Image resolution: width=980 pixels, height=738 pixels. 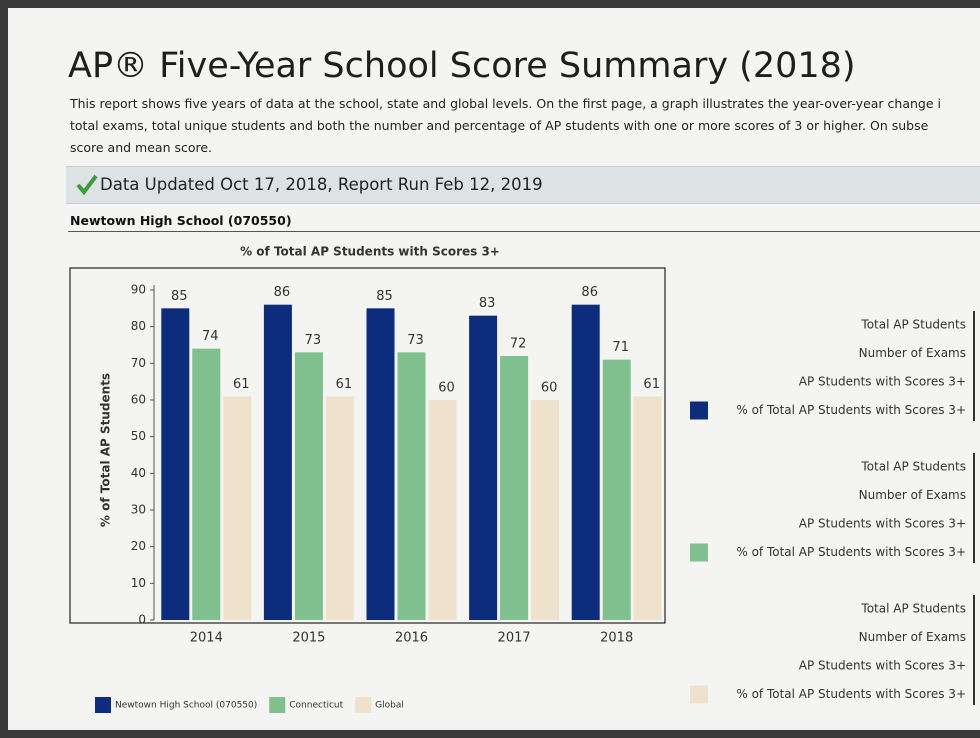 What do you see at coordinates (514, 638) in the screenshot?
I see `x-tick-label: 2017` at bounding box center [514, 638].